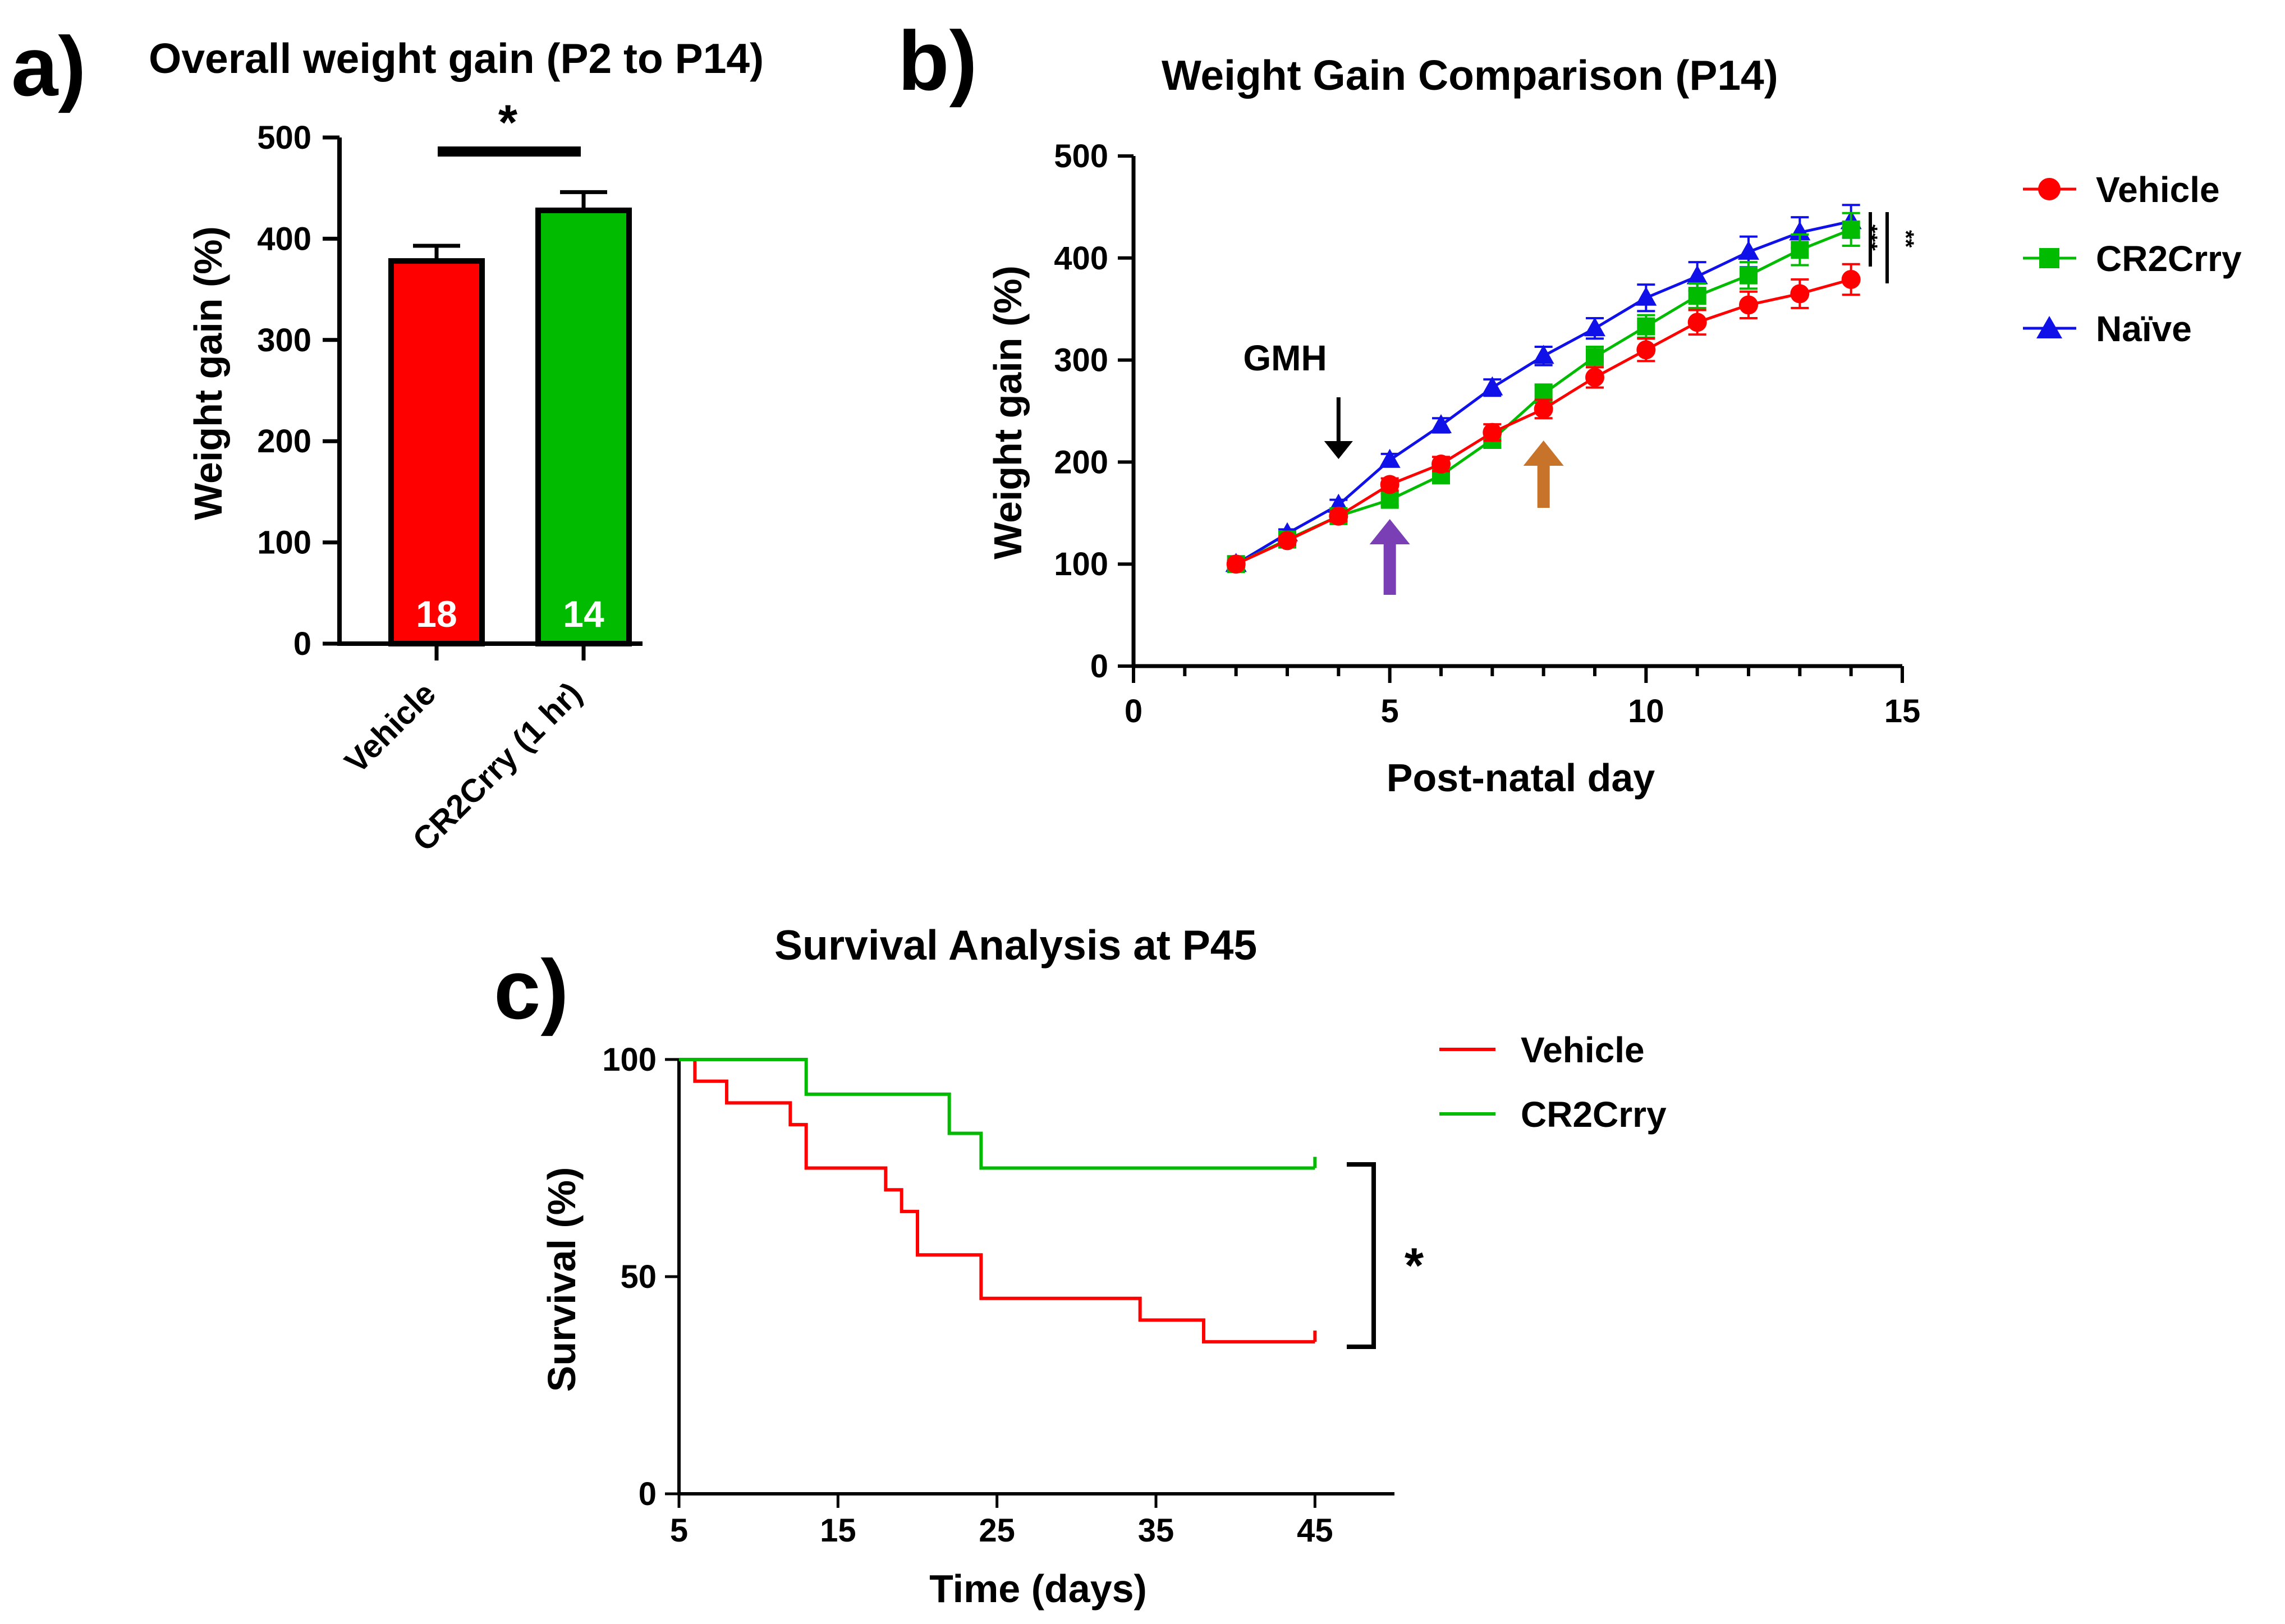 This screenshot has height=1624, width=2285. Describe the element at coordinates (997, 1114) in the screenshot. I see `panel-c-survival-curve-cr2crry` at that location.